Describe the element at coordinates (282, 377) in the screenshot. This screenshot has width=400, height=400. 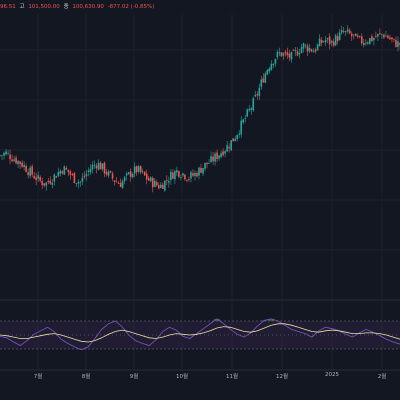
I see `x-tick-label: 12월` at that location.